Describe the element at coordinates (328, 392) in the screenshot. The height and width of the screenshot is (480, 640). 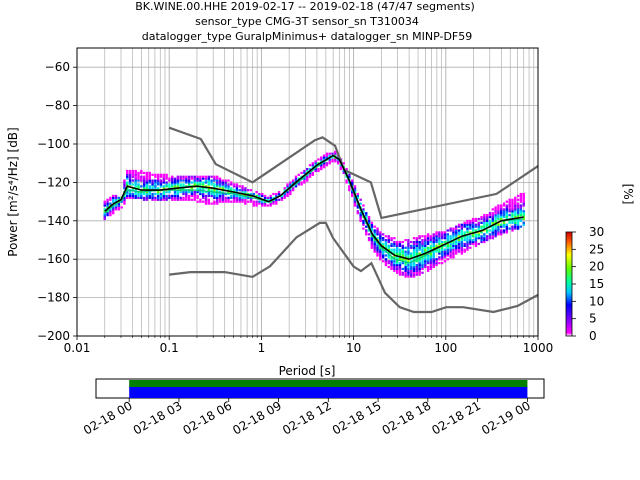
I see `timeline-segment` at that location.